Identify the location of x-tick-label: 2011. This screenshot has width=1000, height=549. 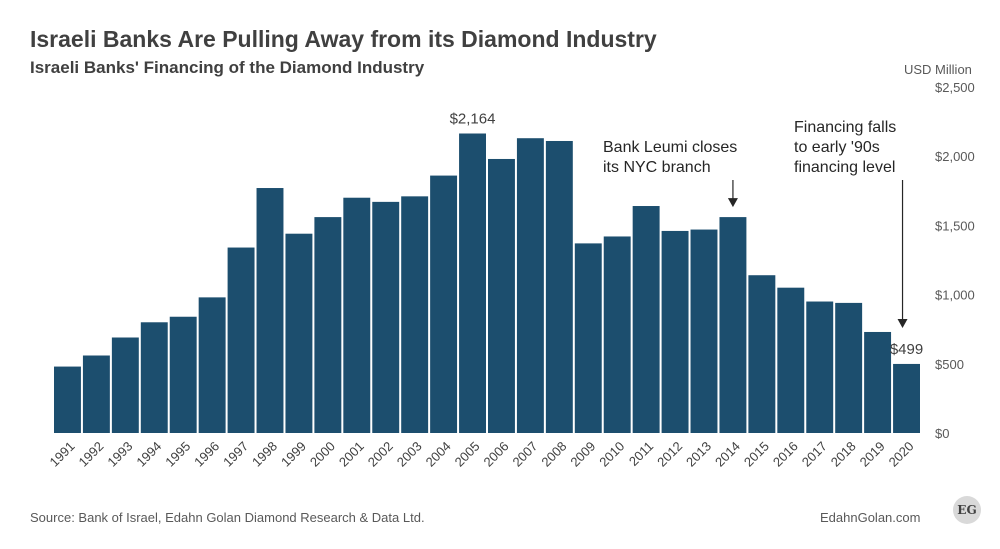
(641, 454).